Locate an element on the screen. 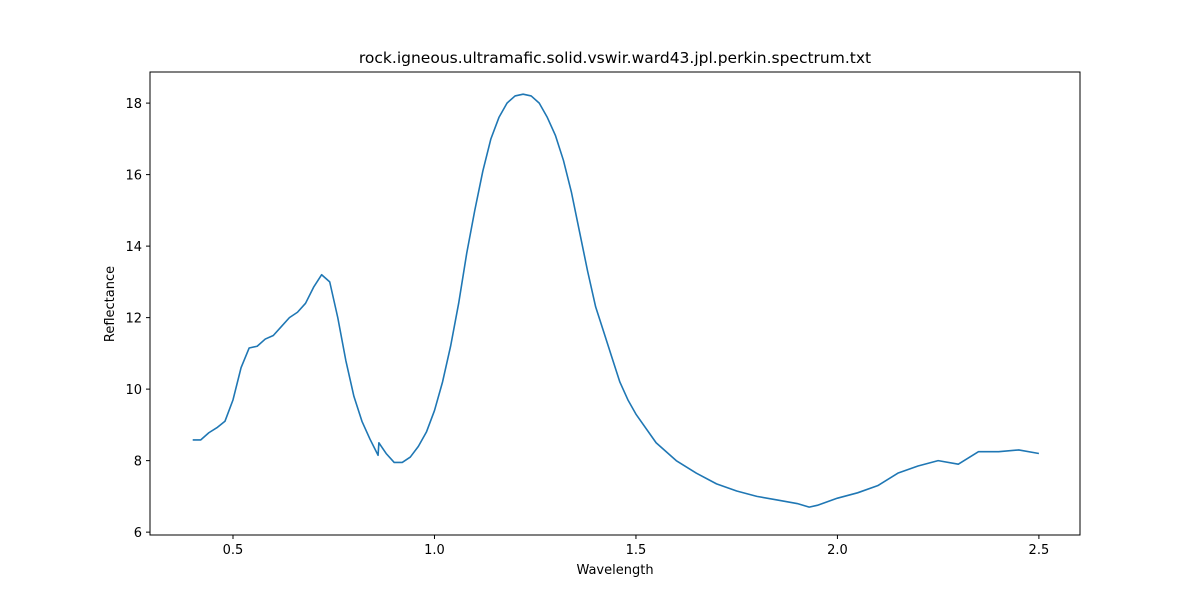 Image resolution: width=1200 pixels, height=604 pixels. y-tick-label: 6 is located at coordinates (138, 533).